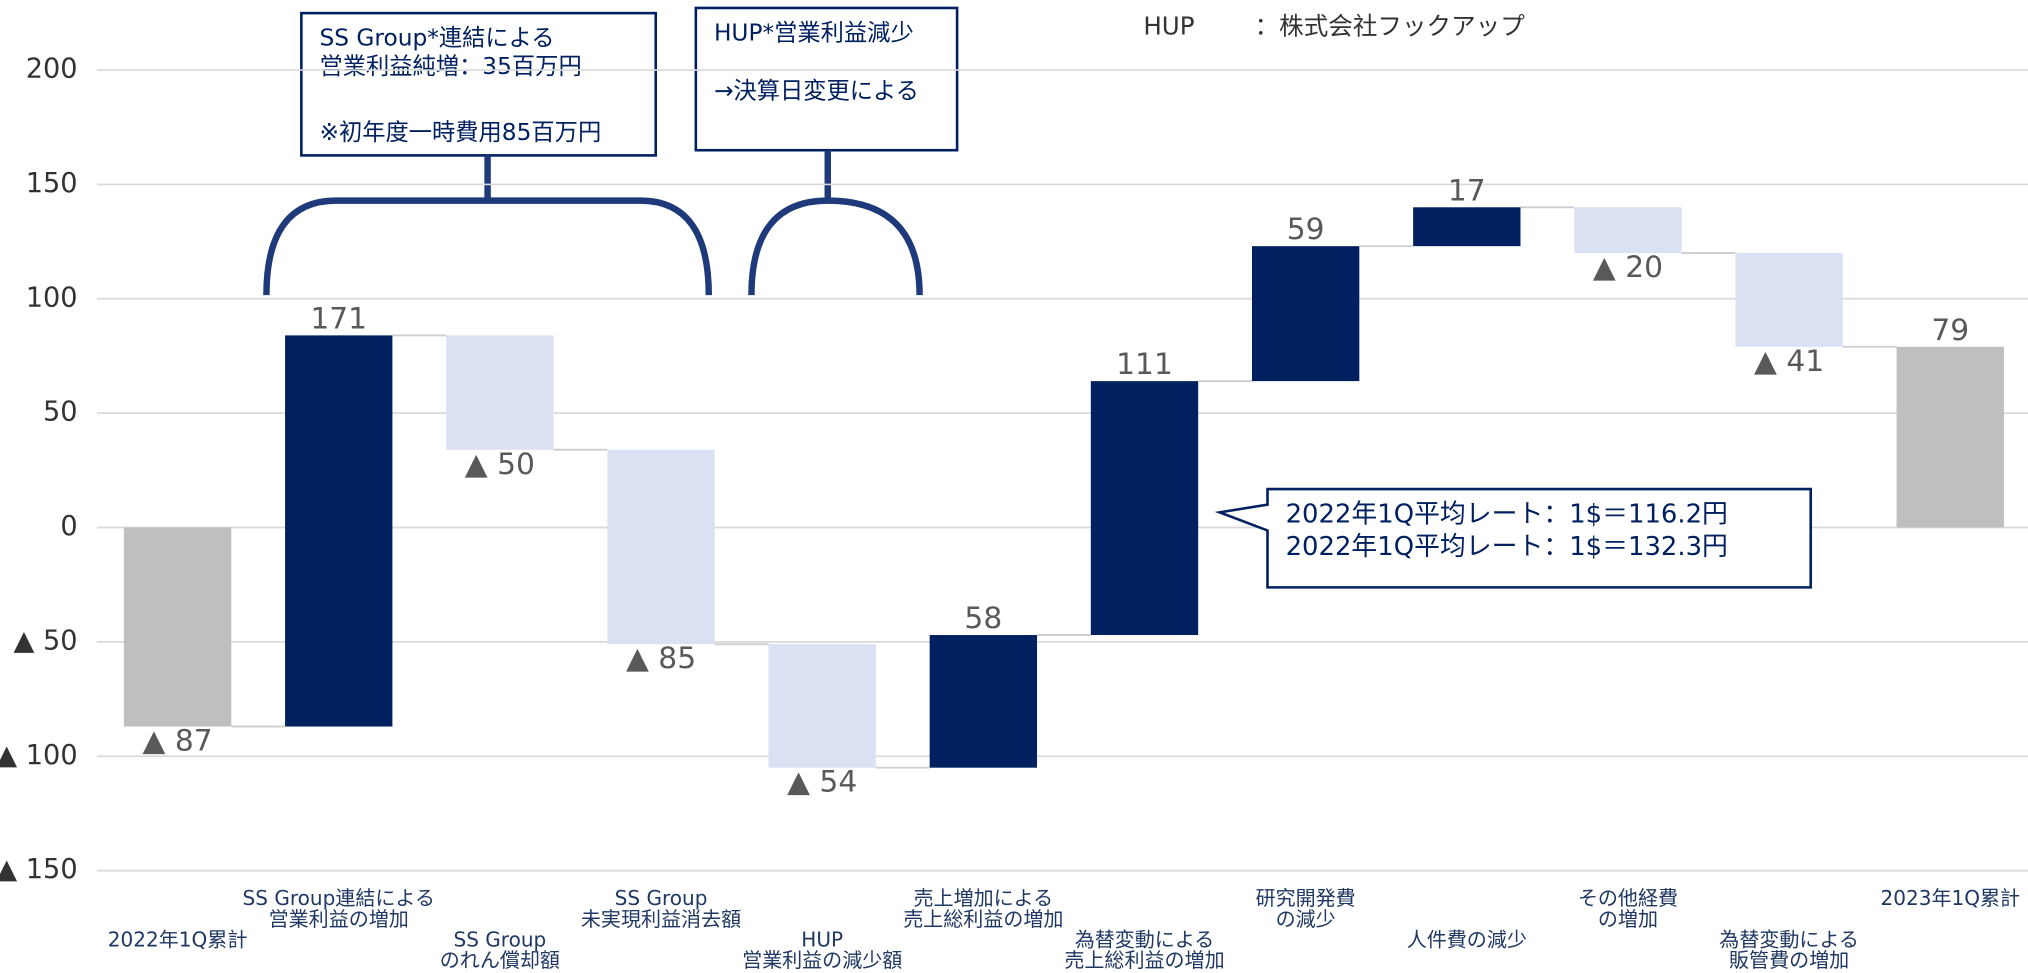  I want to click on x-tick-label: 為替変動による販管費の増加, so click(1789, 949).